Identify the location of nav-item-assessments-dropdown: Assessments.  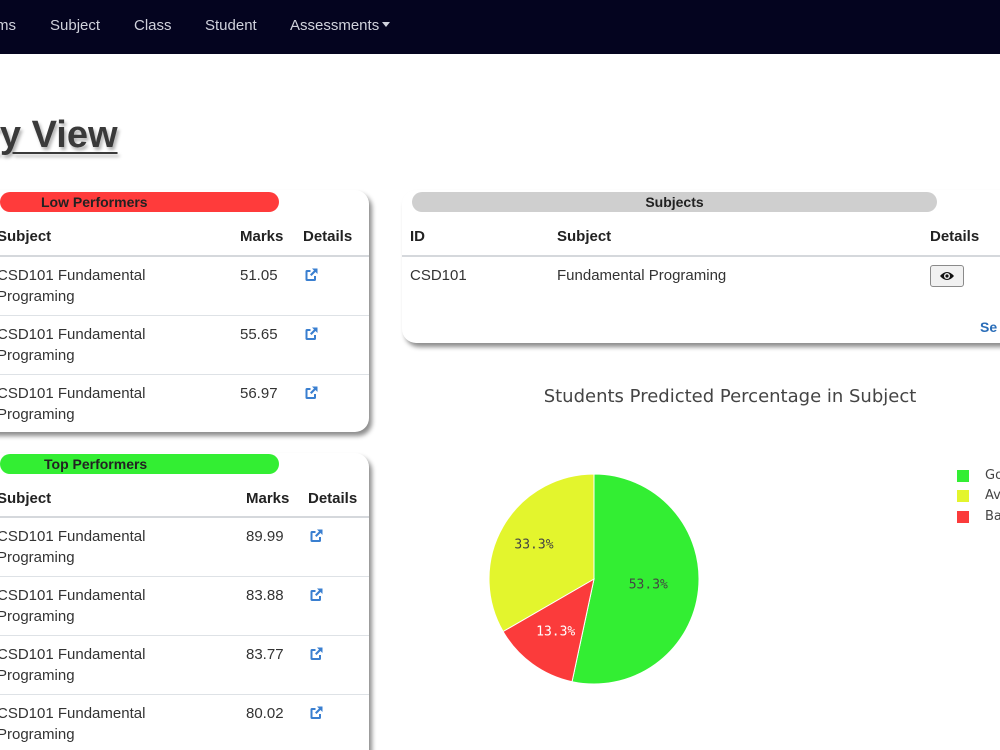
(340, 26).